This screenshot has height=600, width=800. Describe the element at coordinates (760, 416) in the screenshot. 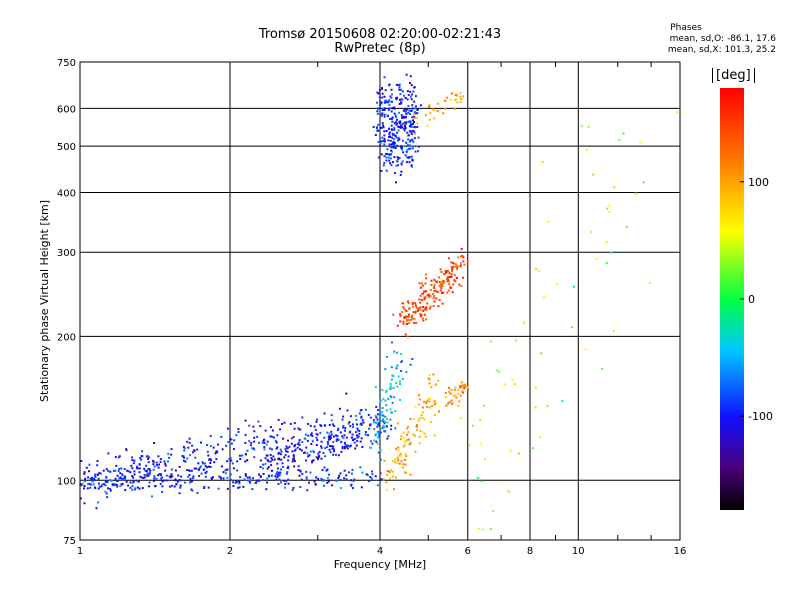

I see `colorbar-tick-label: -100` at that location.